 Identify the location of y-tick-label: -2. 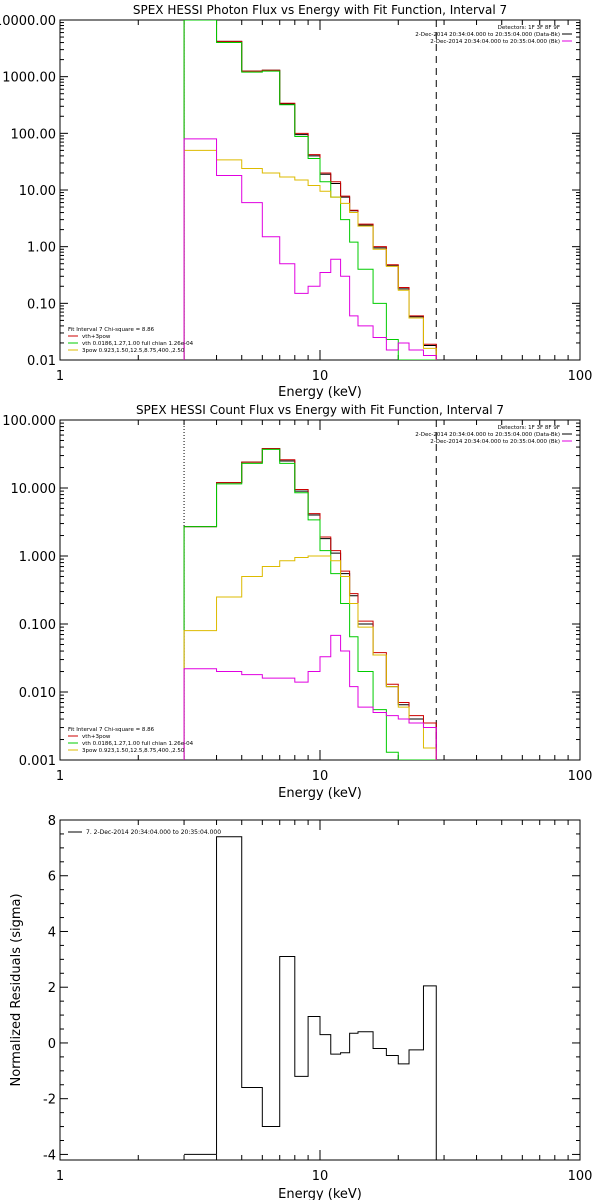
(49, 1100).